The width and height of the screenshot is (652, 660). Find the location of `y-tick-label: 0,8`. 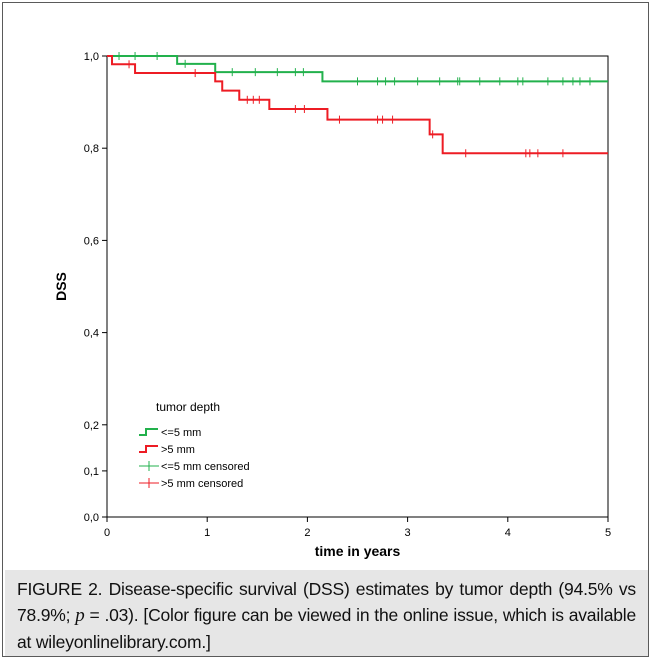

y-tick-label: 0,8 is located at coordinates (91, 149).